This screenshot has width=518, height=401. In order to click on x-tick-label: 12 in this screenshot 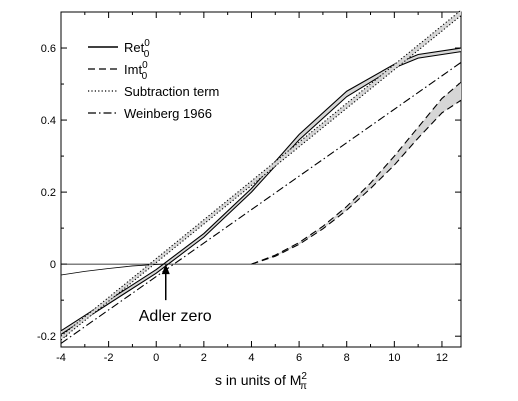, I will do `click(442, 358)`.